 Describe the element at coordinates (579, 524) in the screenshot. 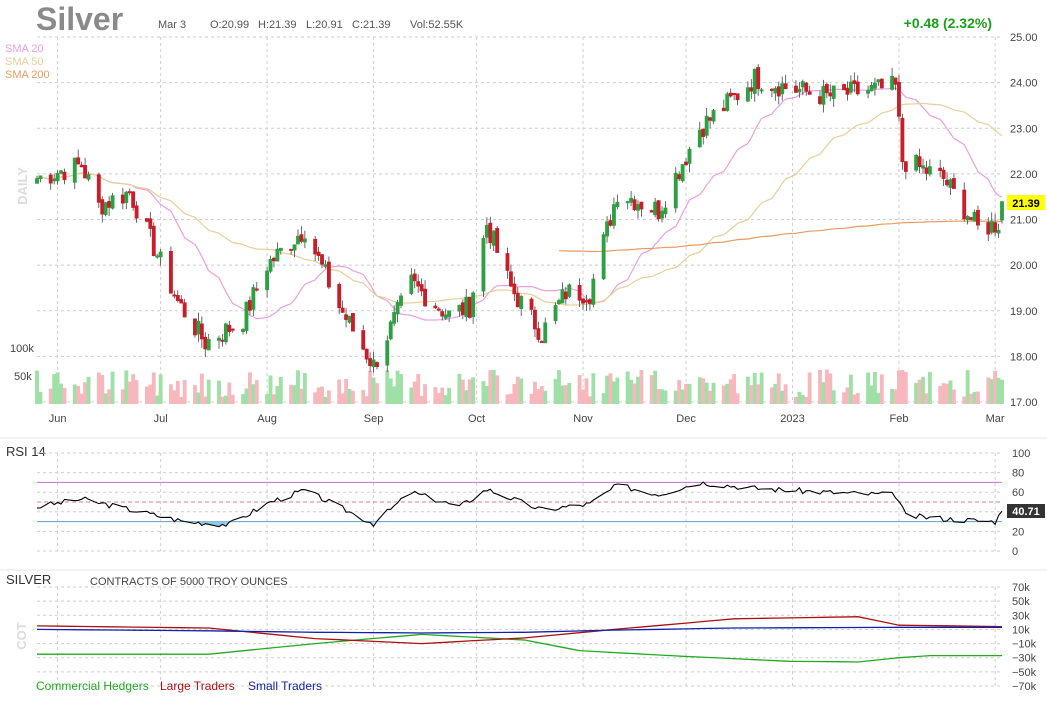

I see `rsi-oversold-fill` at that location.